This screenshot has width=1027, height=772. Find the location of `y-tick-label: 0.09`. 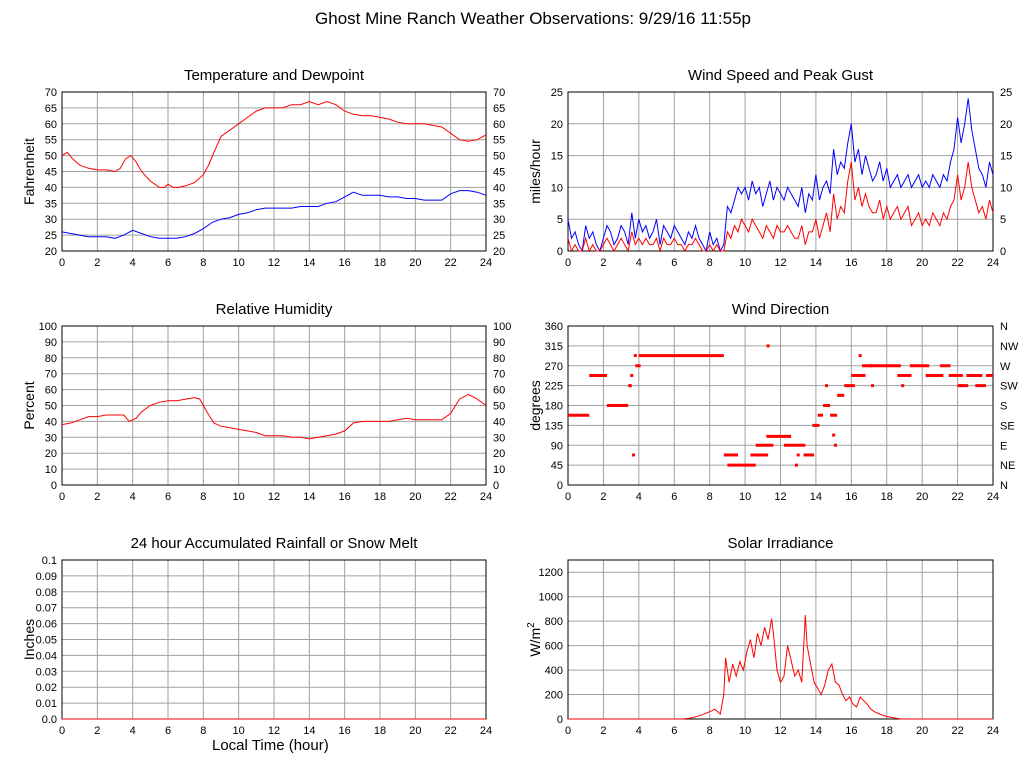

y-tick-label: 0.09 is located at coordinates (46, 577).